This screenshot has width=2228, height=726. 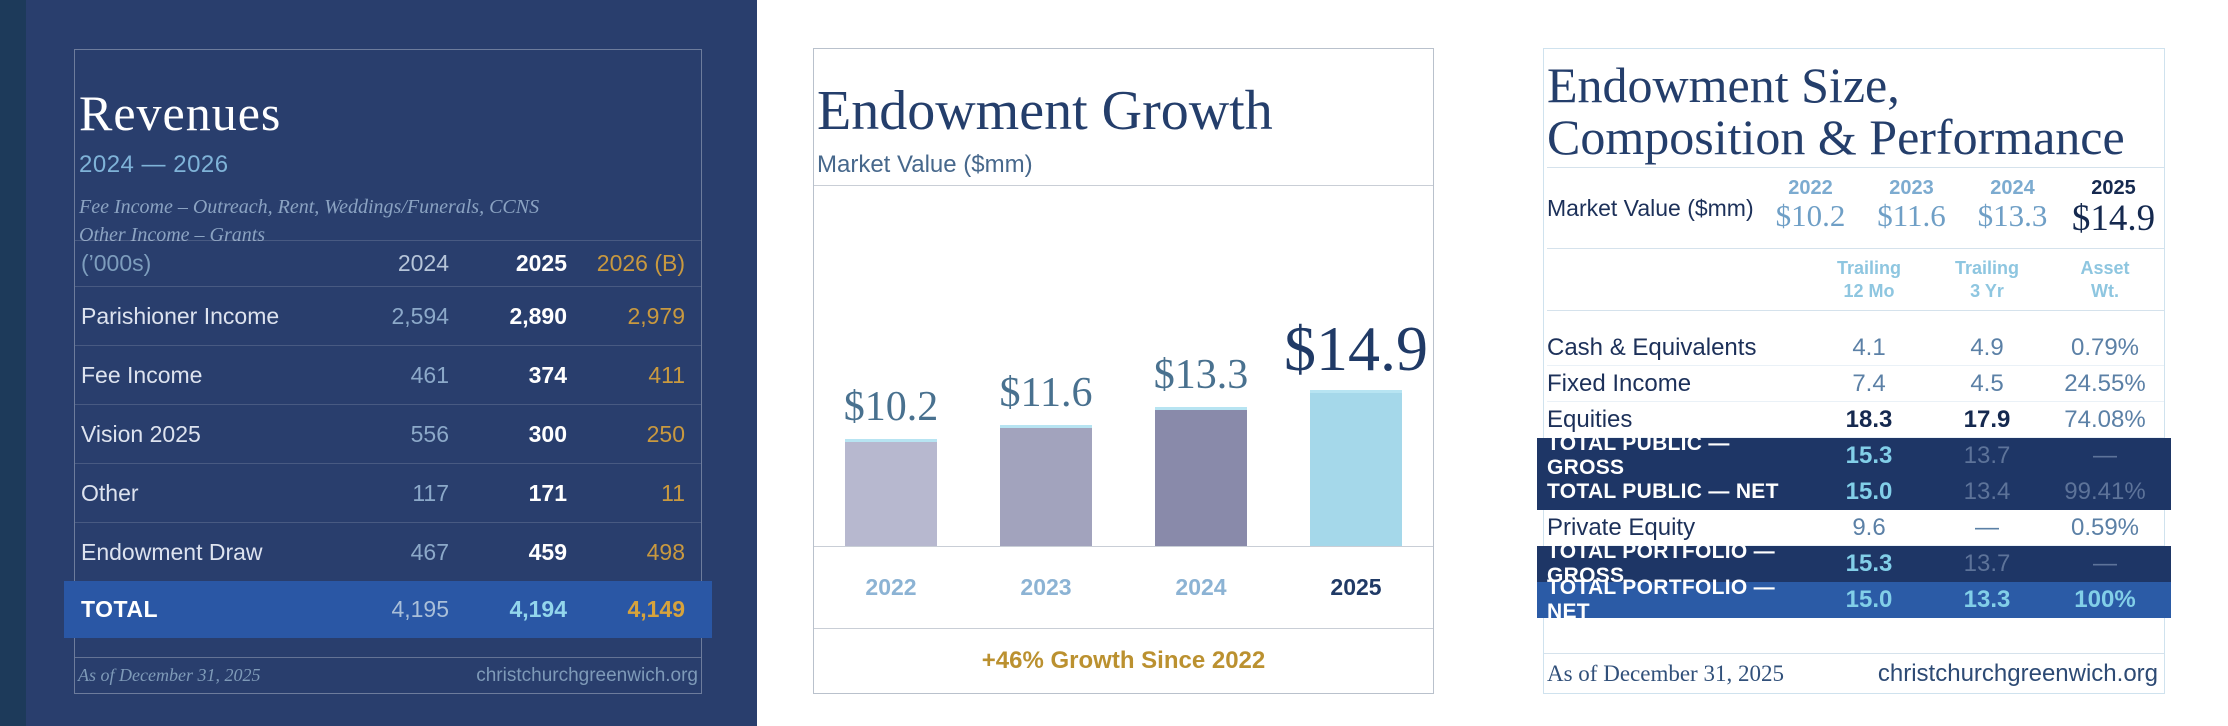 What do you see at coordinates (1045, 111) in the screenshot?
I see `growth-title: Endowment Growth` at bounding box center [1045, 111].